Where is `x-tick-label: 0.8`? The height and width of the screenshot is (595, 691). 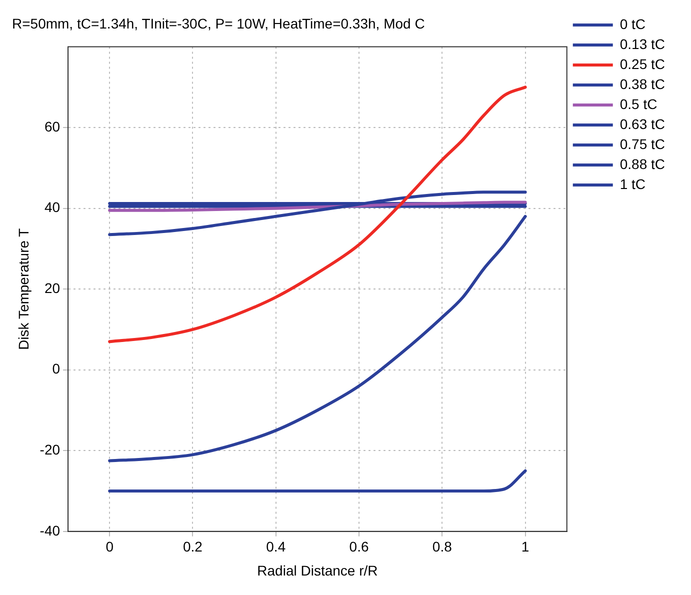 x-tick-label: 0.8 is located at coordinates (442, 546).